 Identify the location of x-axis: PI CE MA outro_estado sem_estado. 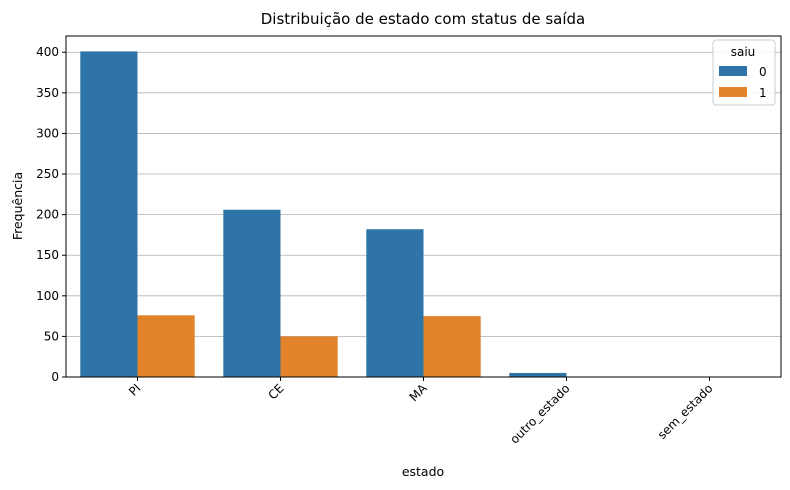
(421, 412).